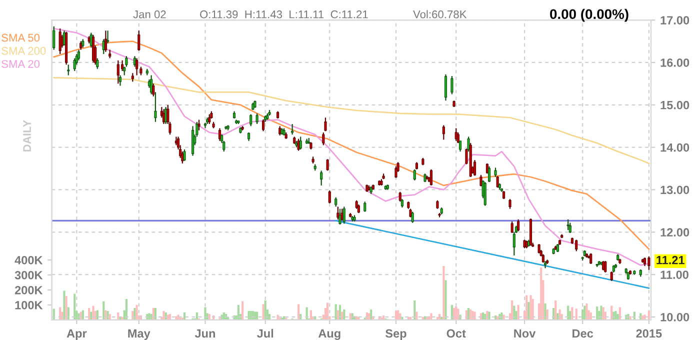 This screenshot has width=700, height=340. I want to click on text: SMA 20, so click(21, 64).